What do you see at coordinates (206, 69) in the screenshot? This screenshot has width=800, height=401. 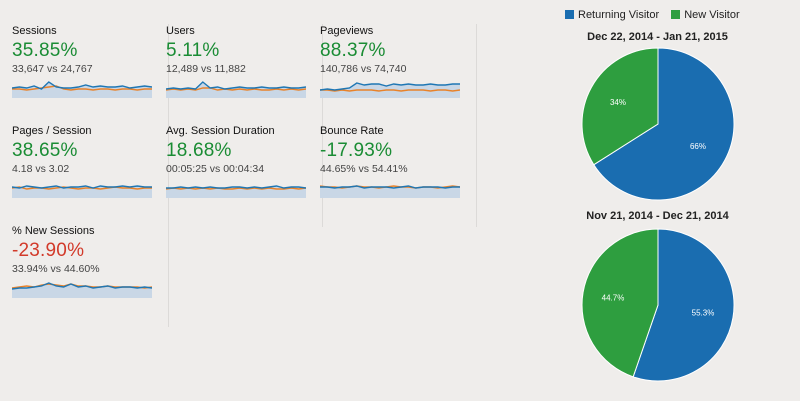 I see `metric-comparison: 12,489 vs 11,882` at bounding box center [206, 69].